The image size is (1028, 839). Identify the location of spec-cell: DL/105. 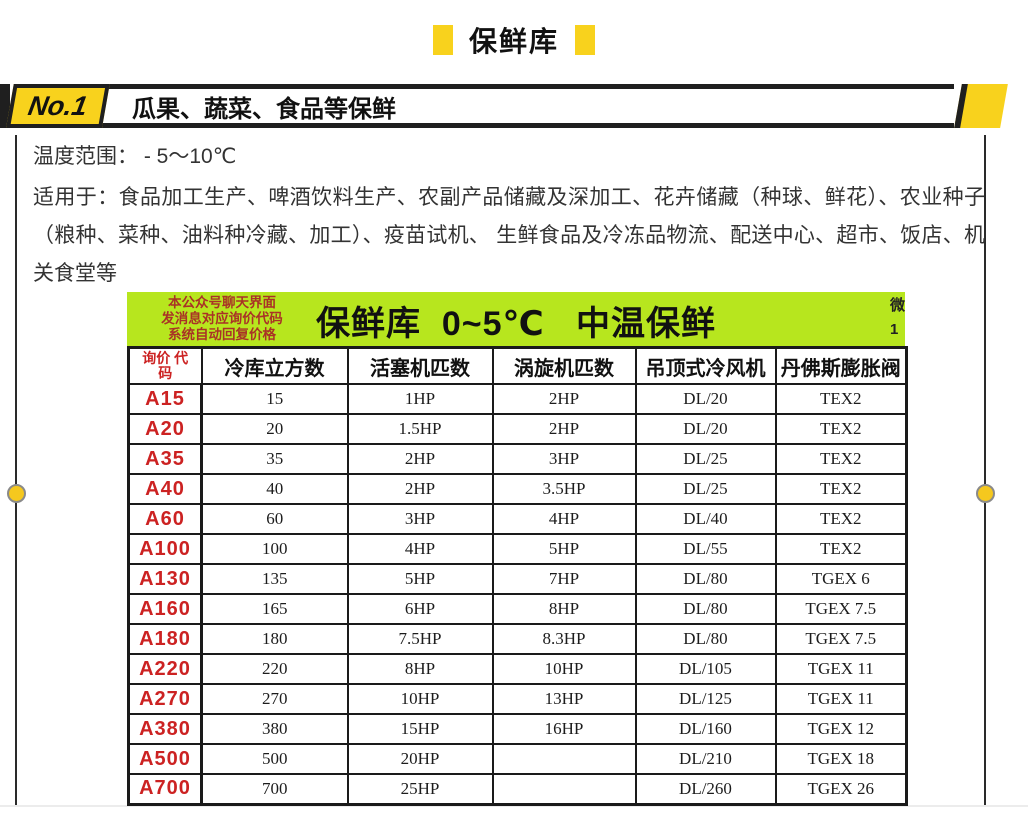
(705, 669).